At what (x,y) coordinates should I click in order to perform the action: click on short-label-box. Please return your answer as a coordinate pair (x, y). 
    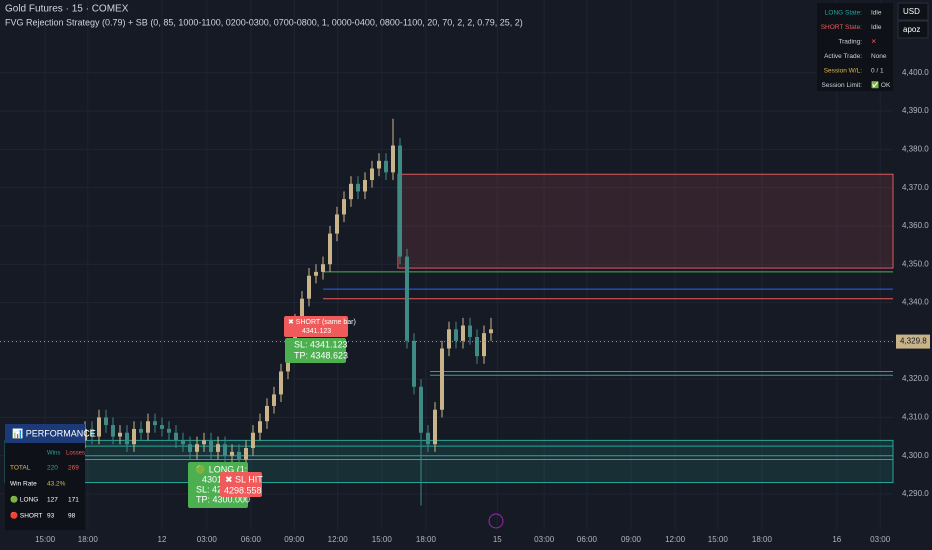
    Looking at the image, I should click on (316, 326).